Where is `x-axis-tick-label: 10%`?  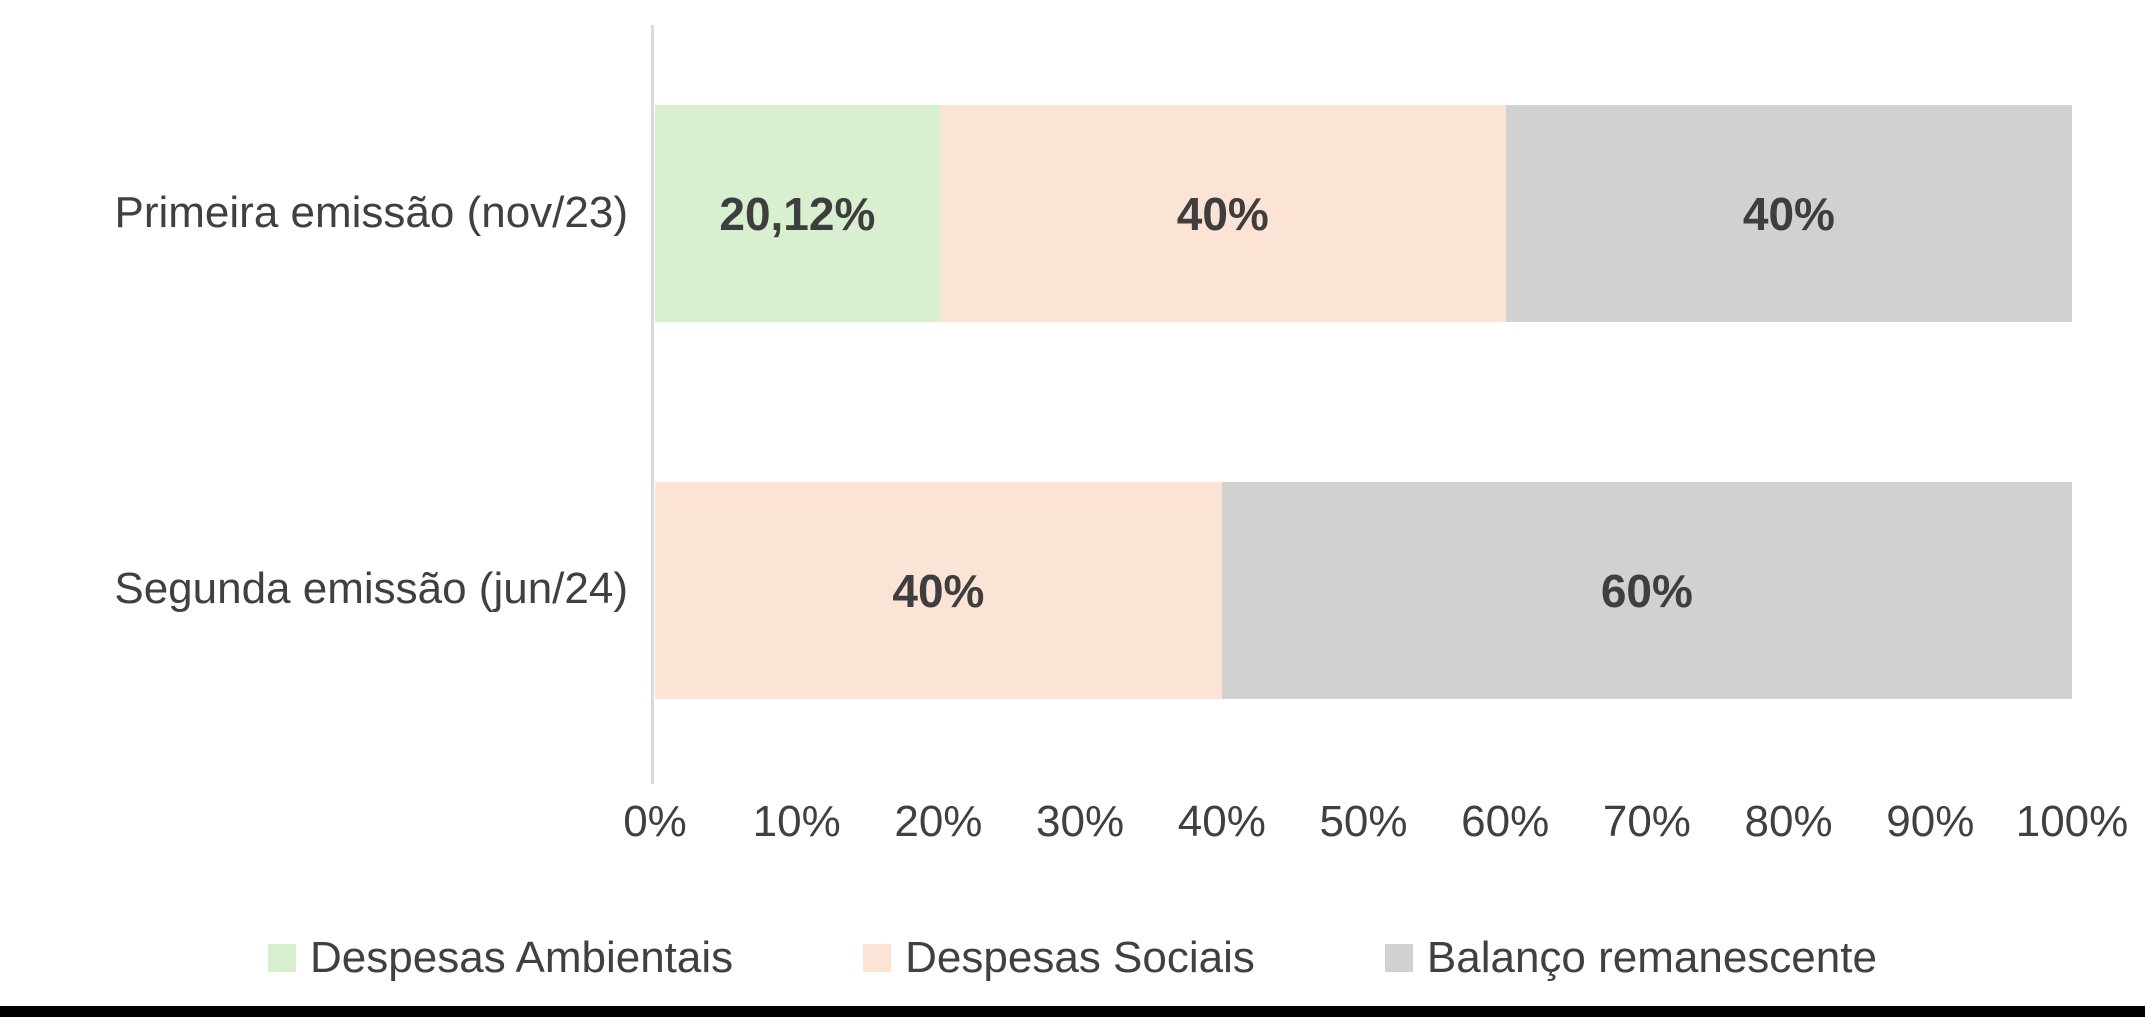
x-axis-tick-label: 10% is located at coordinates (796, 821).